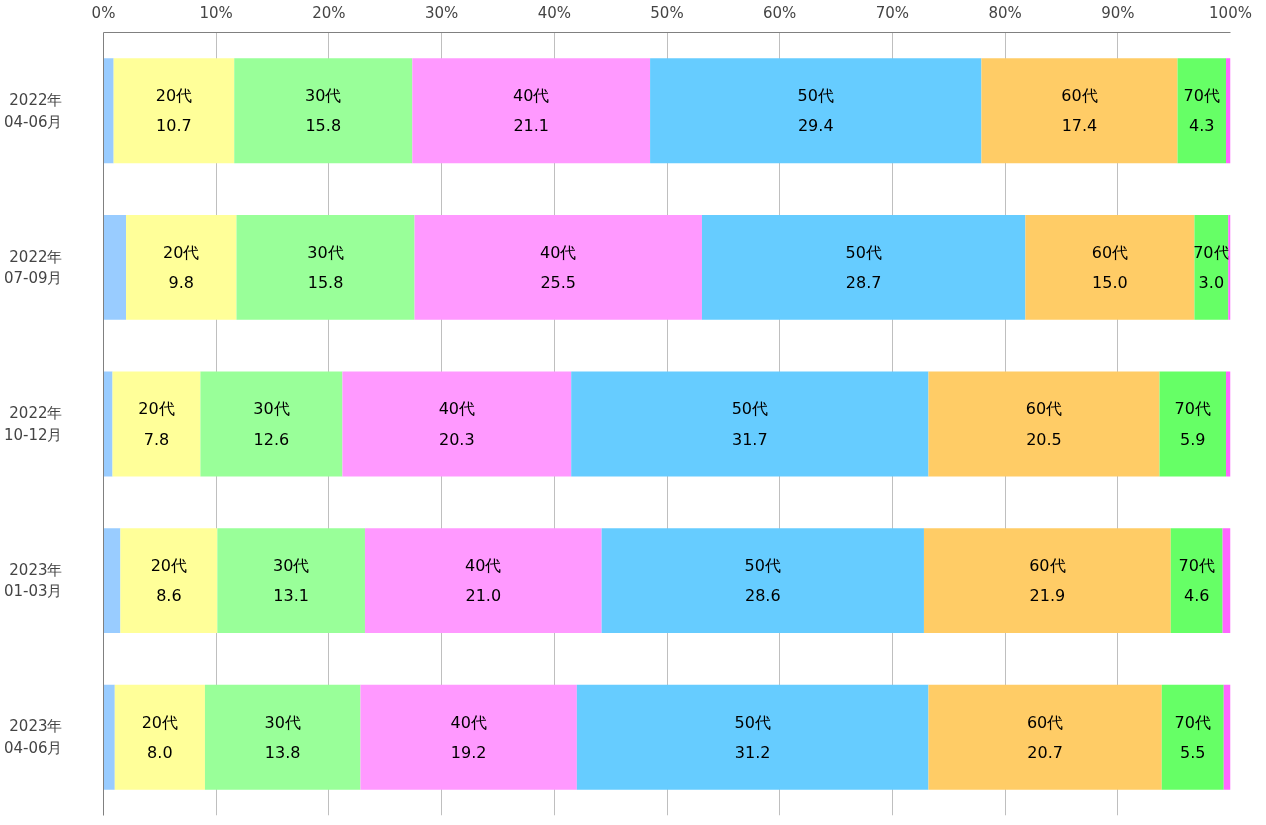 Image resolution: width=1266 pixels, height=825 pixels. Describe the element at coordinates (815, 96) in the screenshot. I see `series-label: 50代` at that location.